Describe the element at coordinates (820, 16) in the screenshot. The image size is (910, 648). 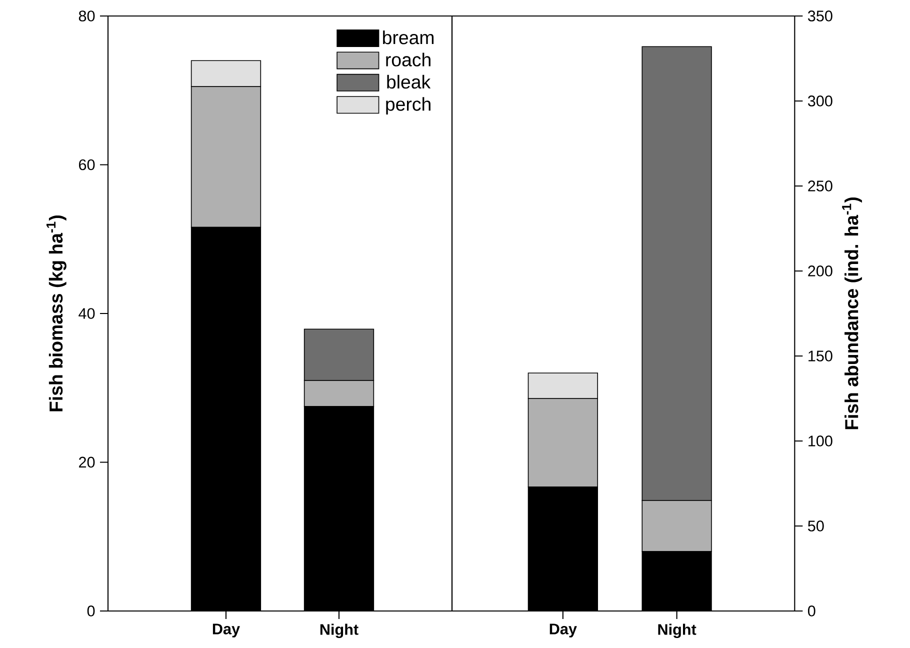
I see `y2-tick-label: 350` at that location.